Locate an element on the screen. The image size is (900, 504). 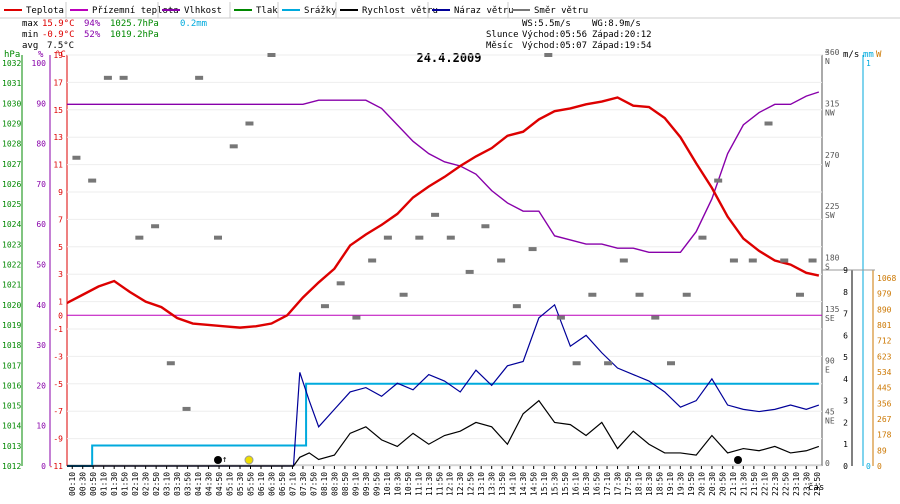
time-tick-label: 09:10 is located at coordinates (355, 484).